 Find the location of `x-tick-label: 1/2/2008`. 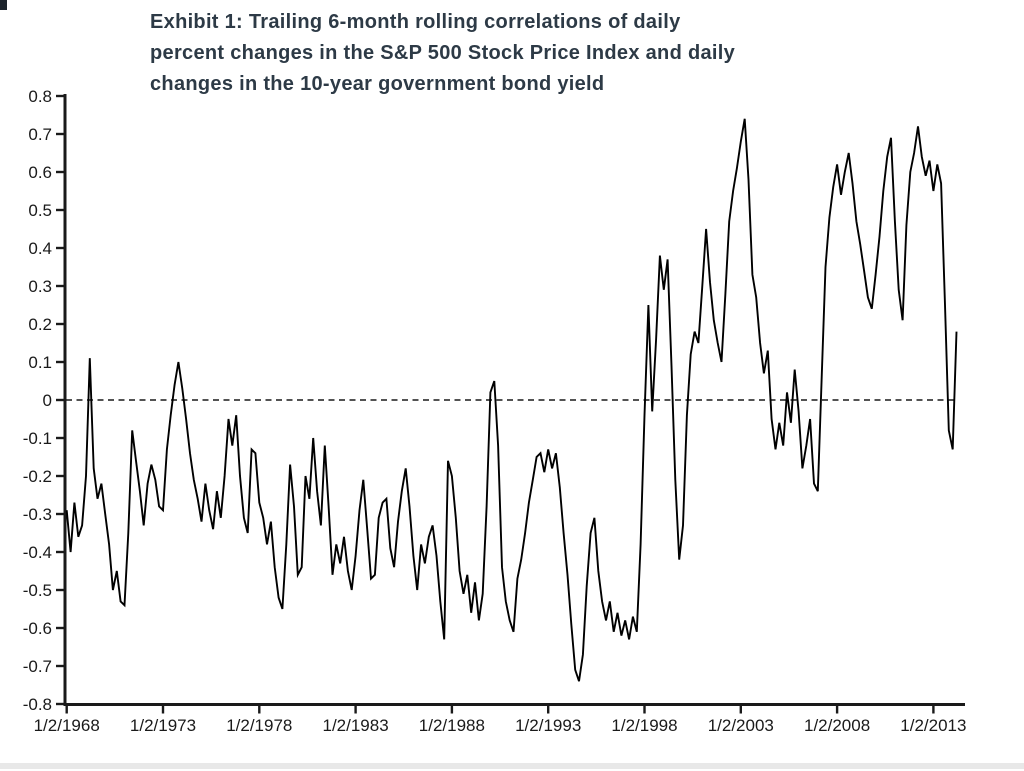

x-tick-label: 1/2/2008 is located at coordinates (837, 725).